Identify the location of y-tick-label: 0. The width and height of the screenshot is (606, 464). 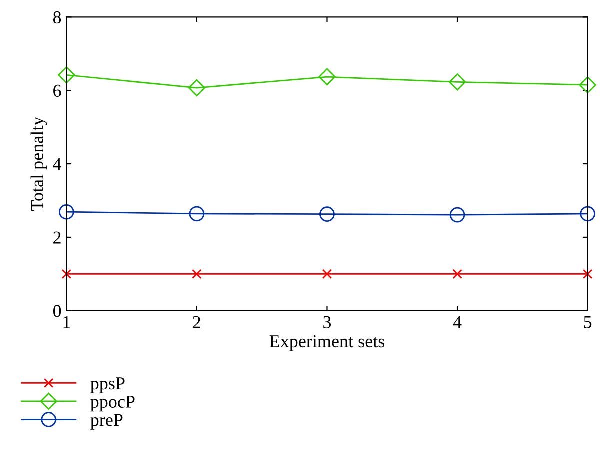
(57, 311).